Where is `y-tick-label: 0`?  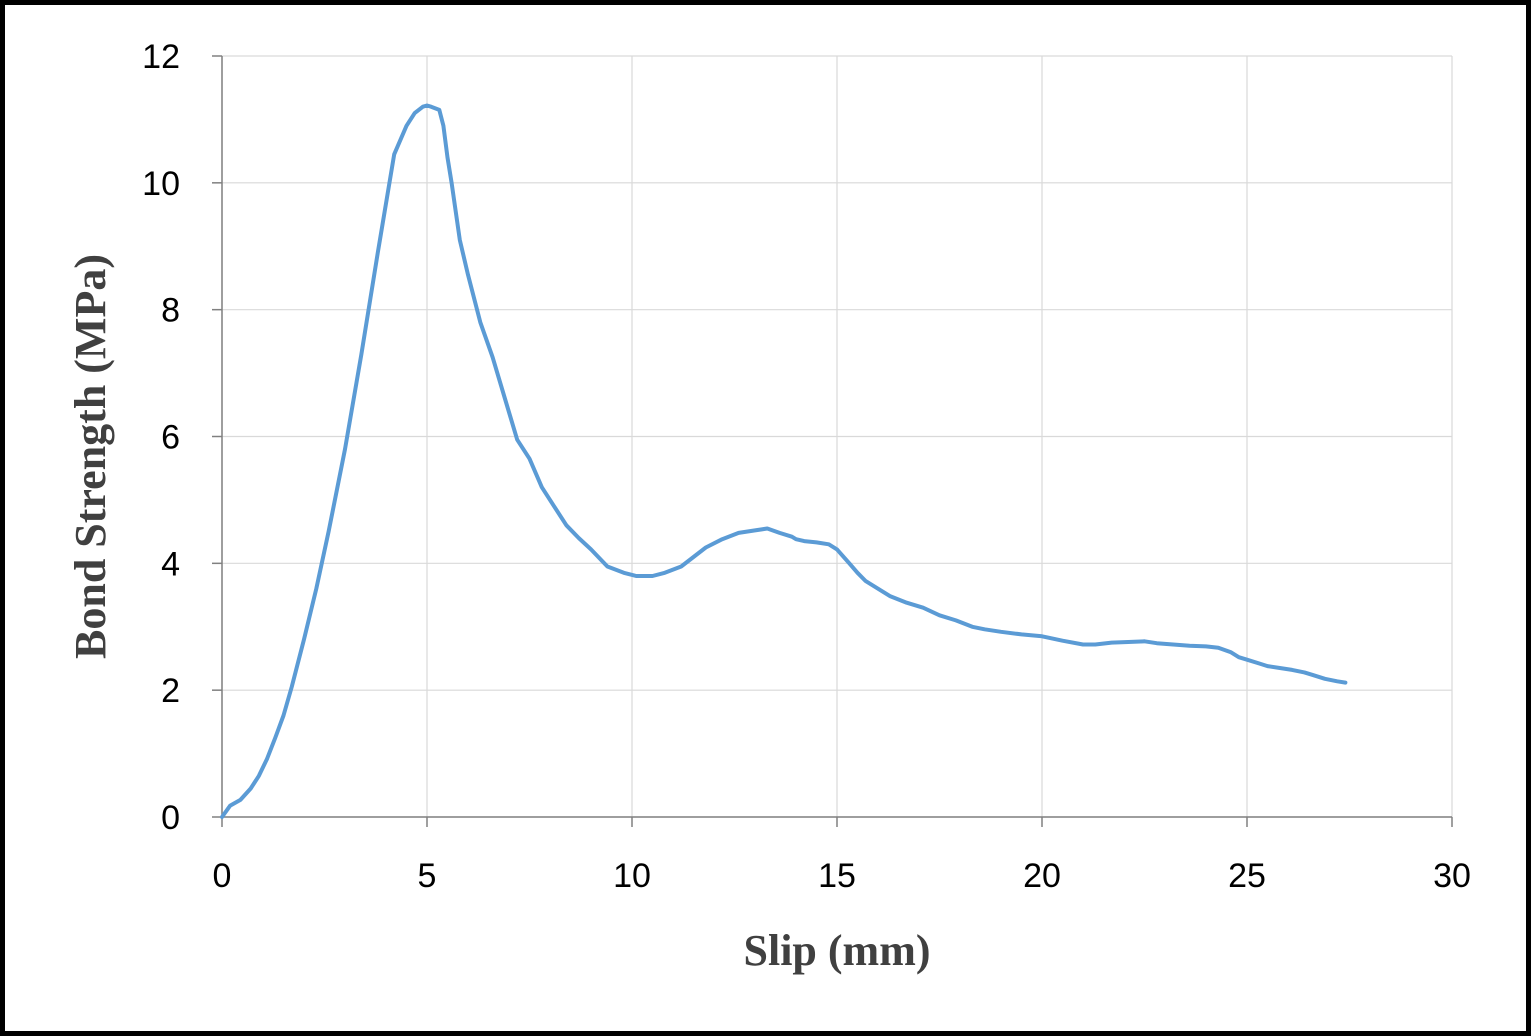
y-tick-label: 0 is located at coordinates (170, 818).